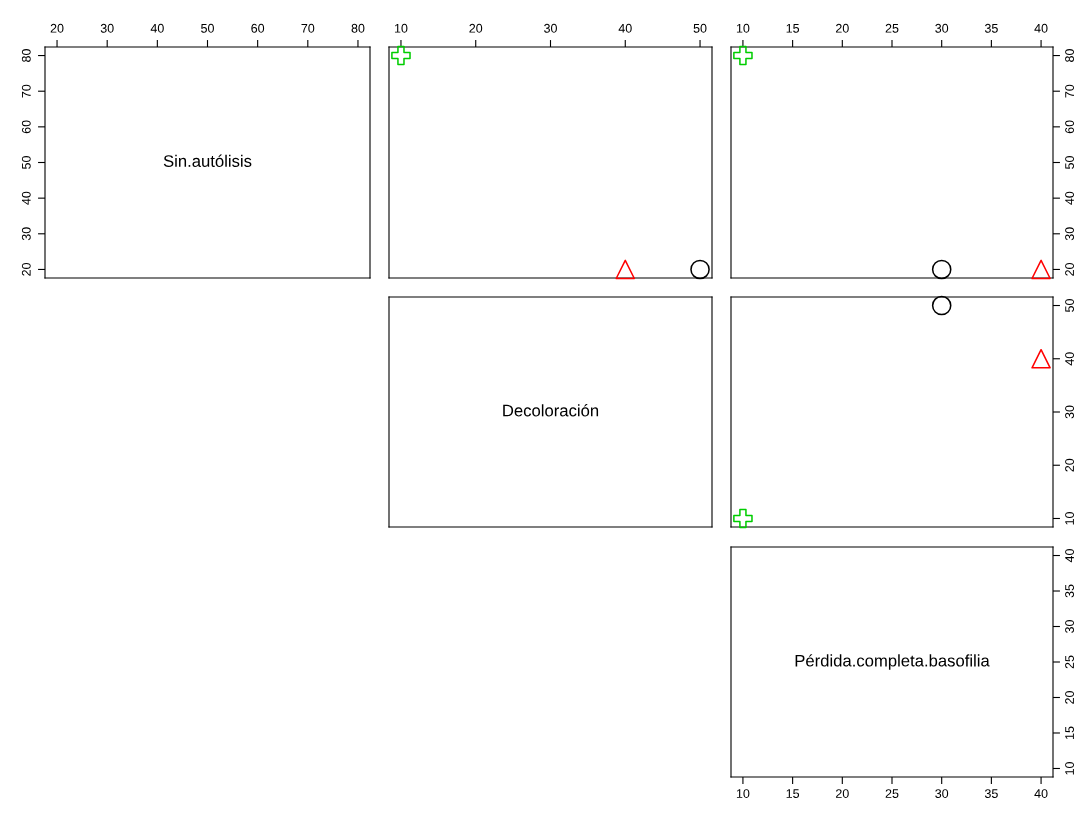 The image size is (1091, 814). I want to click on y-tick-label: 15, so click(1069, 732).